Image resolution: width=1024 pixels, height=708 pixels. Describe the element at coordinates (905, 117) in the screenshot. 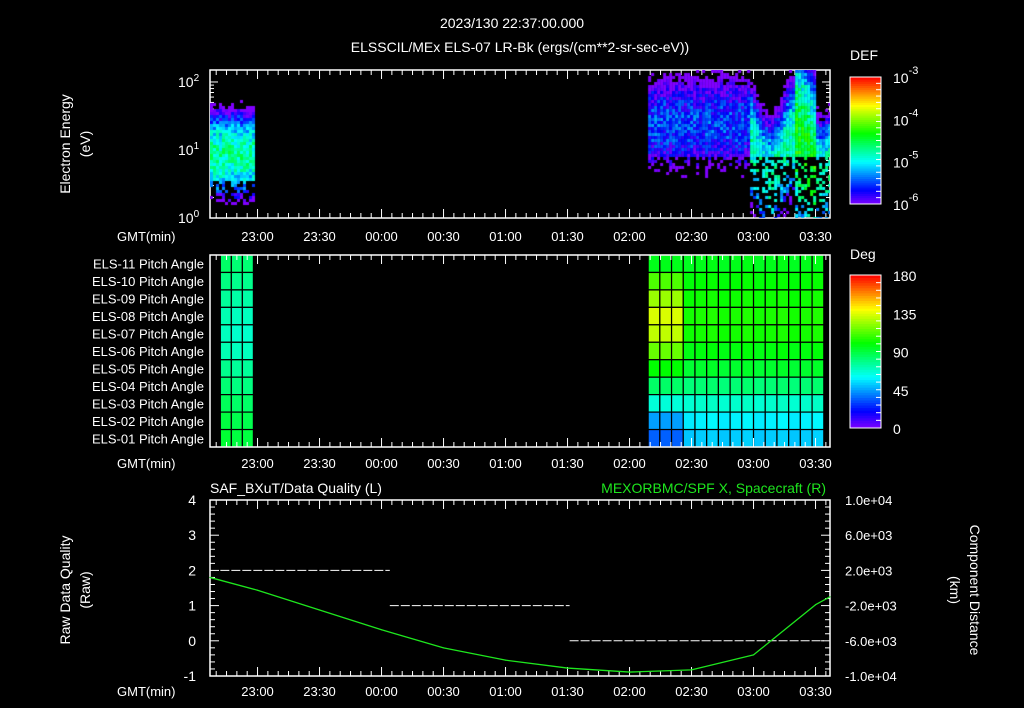

I see `def-colorbar-label: 10⁻⁴` at that location.